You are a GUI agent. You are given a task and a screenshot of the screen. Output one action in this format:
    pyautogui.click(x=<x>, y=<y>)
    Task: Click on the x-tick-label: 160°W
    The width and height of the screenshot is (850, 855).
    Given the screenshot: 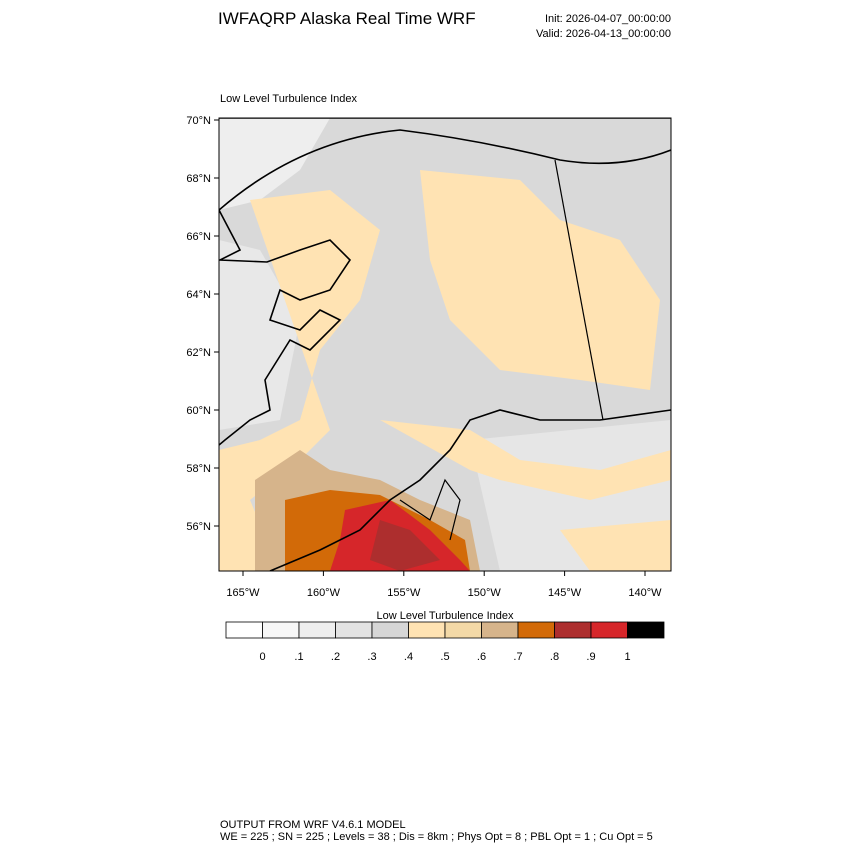 What is the action you would take?
    pyautogui.click(x=324, y=593)
    